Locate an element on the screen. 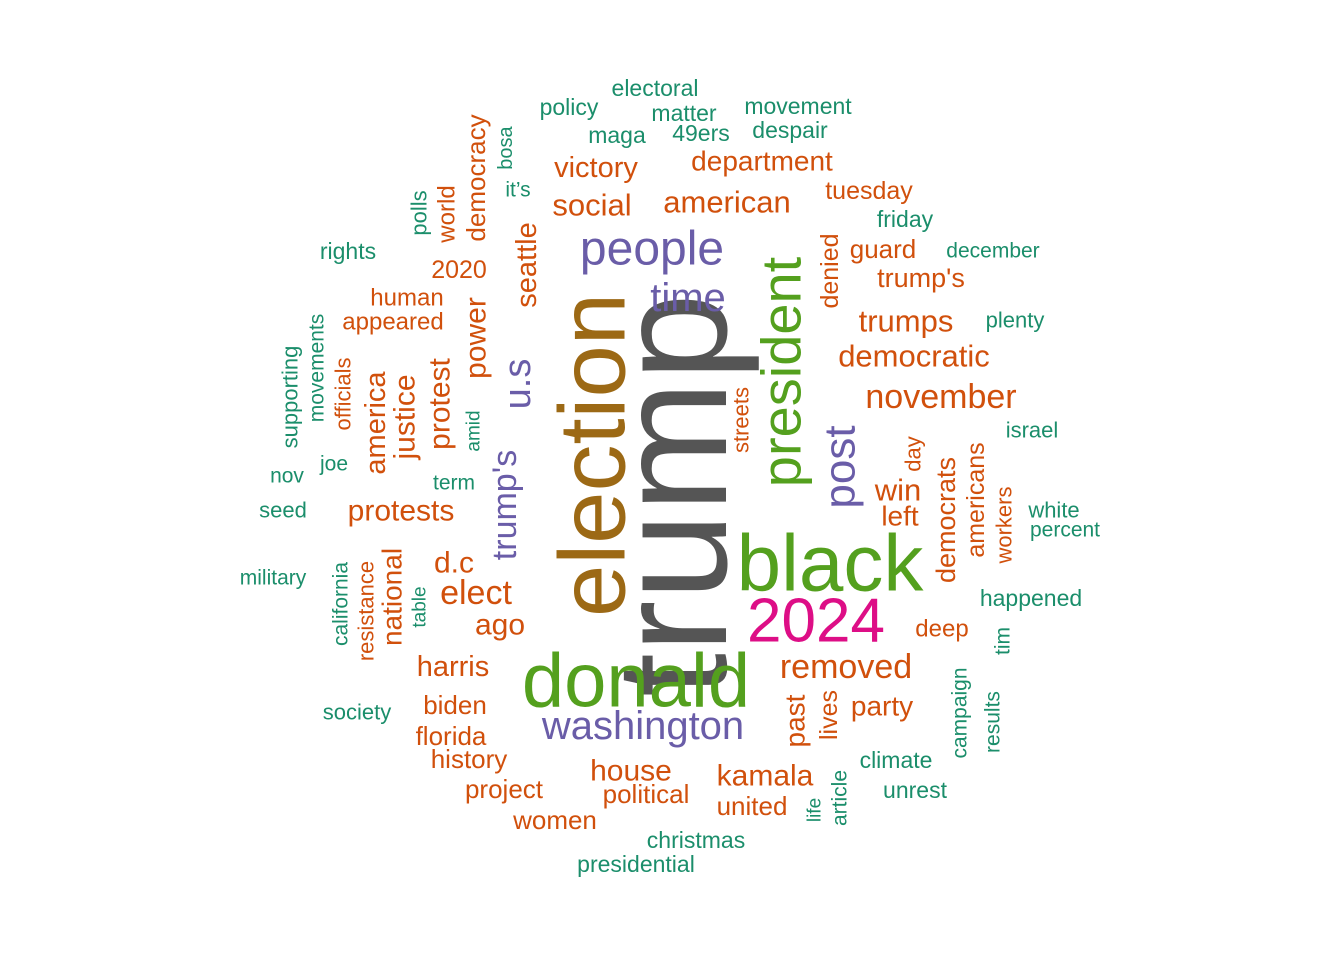 The height and width of the screenshot is (960, 1344). word-women: women is located at coordinates (554, 820).